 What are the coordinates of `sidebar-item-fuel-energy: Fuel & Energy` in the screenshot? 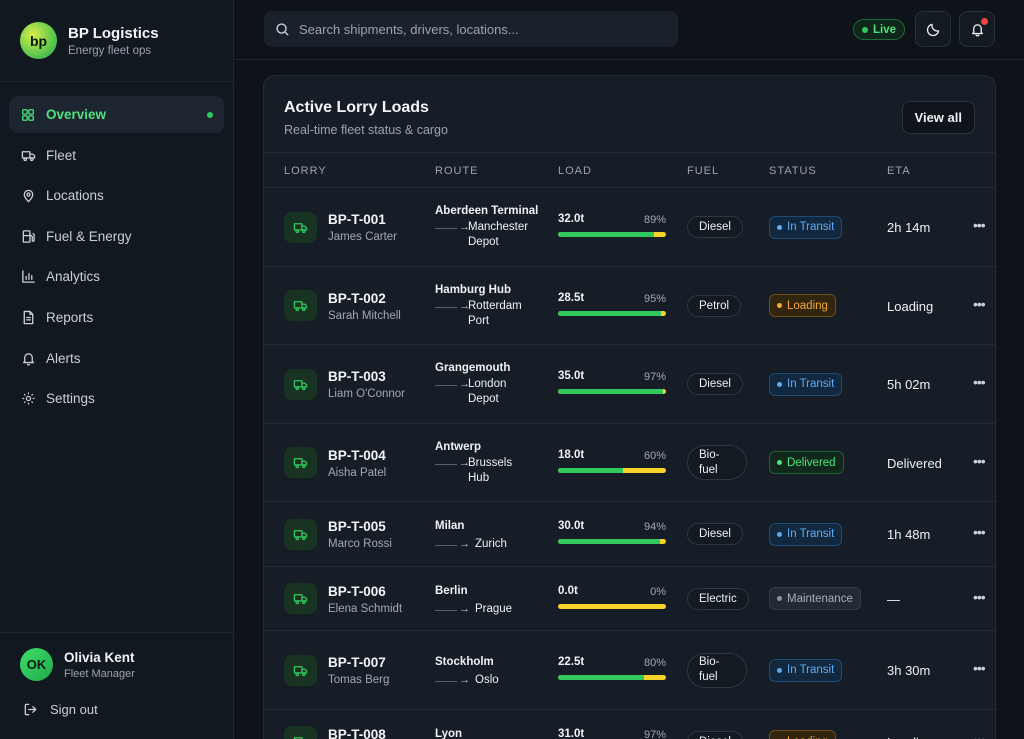 It's located at (116, 236).